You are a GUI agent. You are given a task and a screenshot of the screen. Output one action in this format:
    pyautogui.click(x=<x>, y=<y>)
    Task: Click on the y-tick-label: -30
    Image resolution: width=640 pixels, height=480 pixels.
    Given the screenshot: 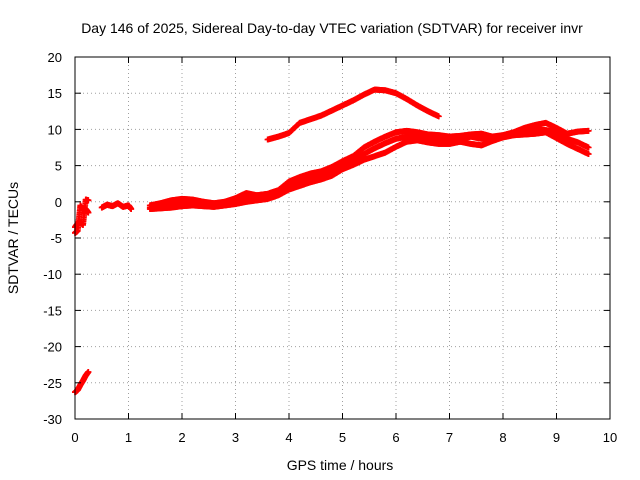 What is the action you would take?
    pyautogui.click(x=52, y=419)
    